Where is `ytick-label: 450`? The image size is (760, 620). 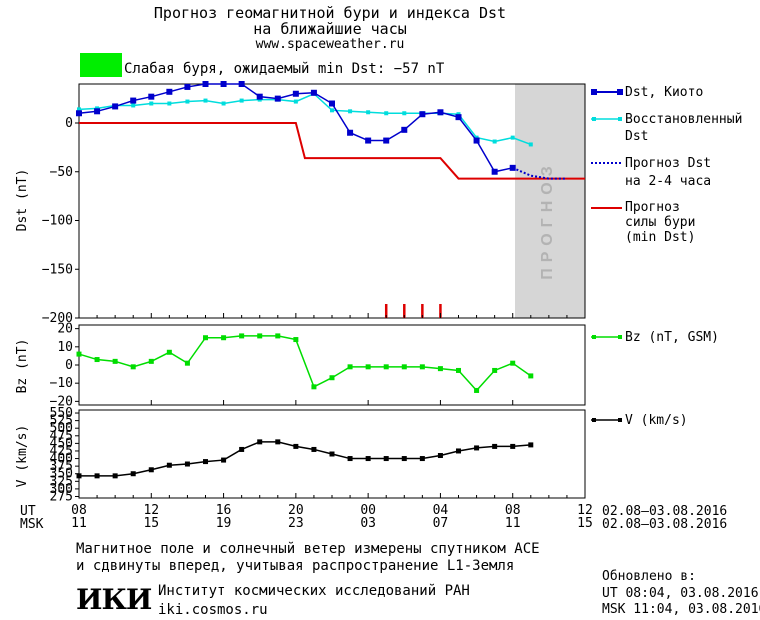 ytick-label: 450 is located at coordinates (61, 443).